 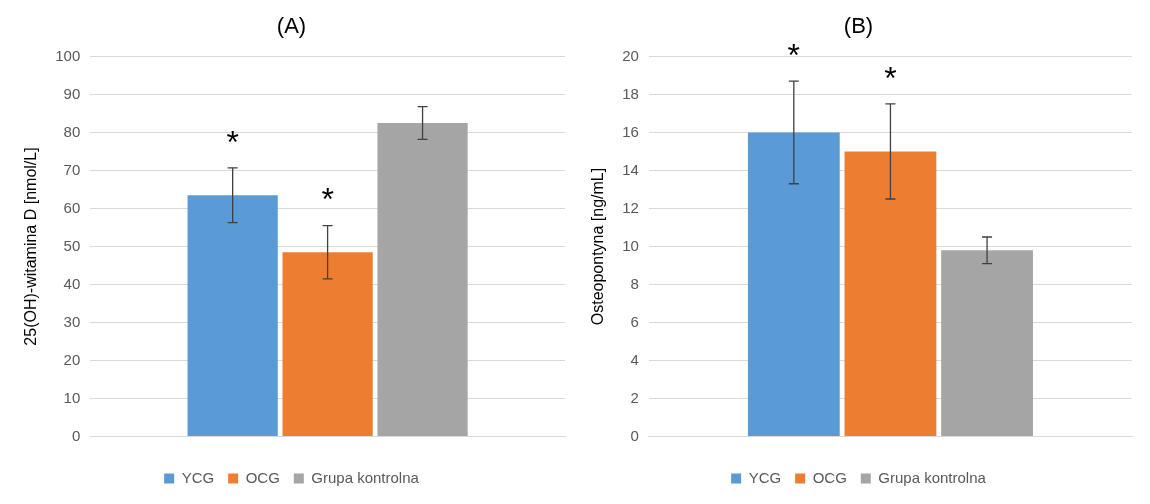 What do you see at coordinates (72, 131) in the screenshot?
I see `y-tick-label: 80` at bounding box center [72, 131].